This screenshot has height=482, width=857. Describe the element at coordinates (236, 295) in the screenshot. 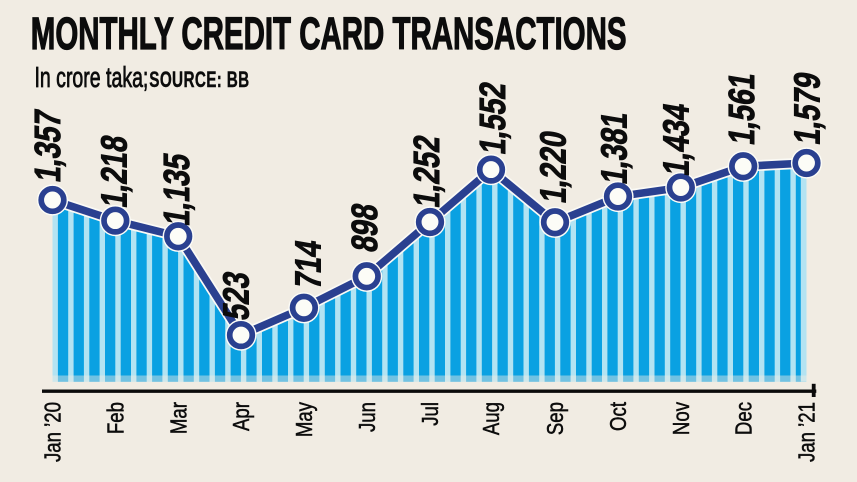

I see `svg-text: 523` at that location.